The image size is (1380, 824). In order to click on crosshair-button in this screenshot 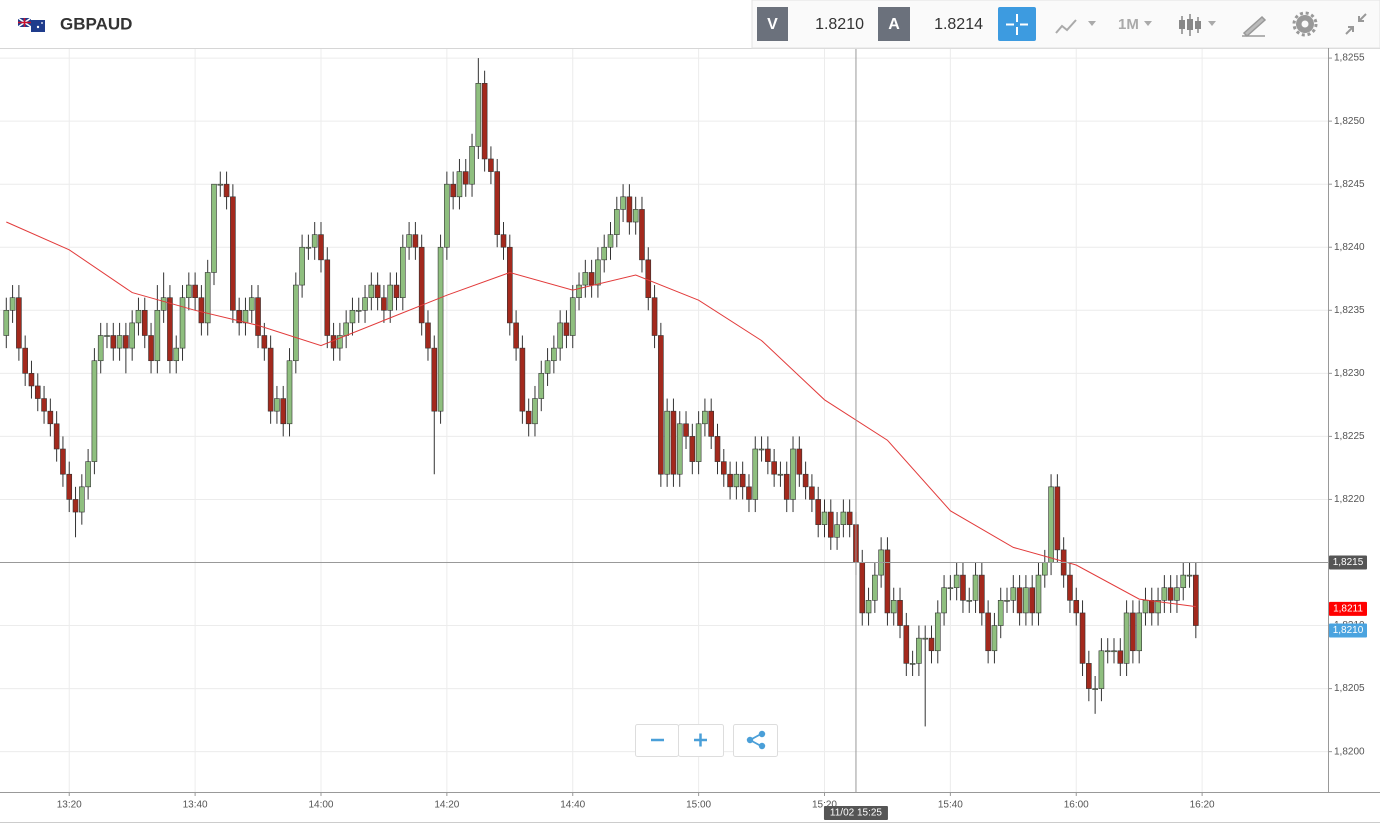, I will do `click(1017, 24)`.